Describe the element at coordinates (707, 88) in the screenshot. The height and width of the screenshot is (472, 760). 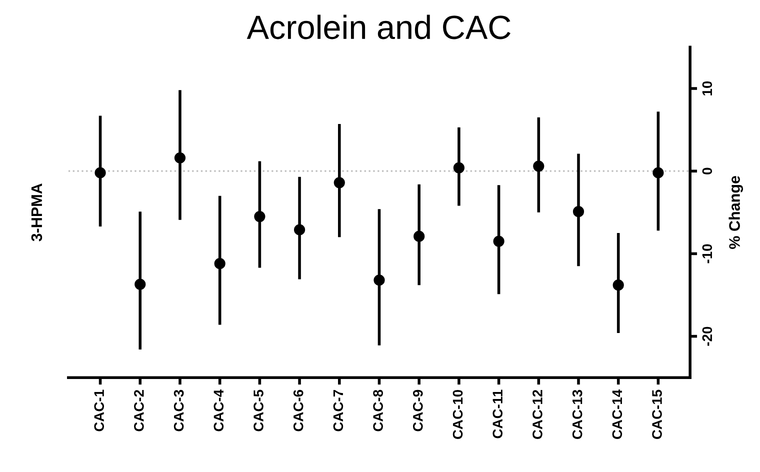
I see `y-tick-label: 10` at that location.